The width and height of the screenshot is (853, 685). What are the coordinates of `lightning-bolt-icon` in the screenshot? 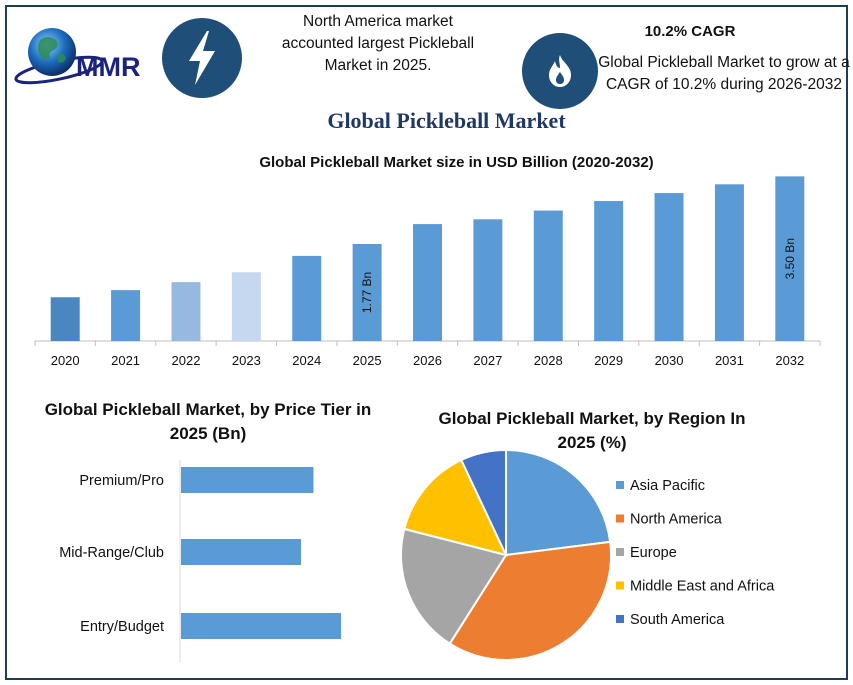 It's located at (202, 58).